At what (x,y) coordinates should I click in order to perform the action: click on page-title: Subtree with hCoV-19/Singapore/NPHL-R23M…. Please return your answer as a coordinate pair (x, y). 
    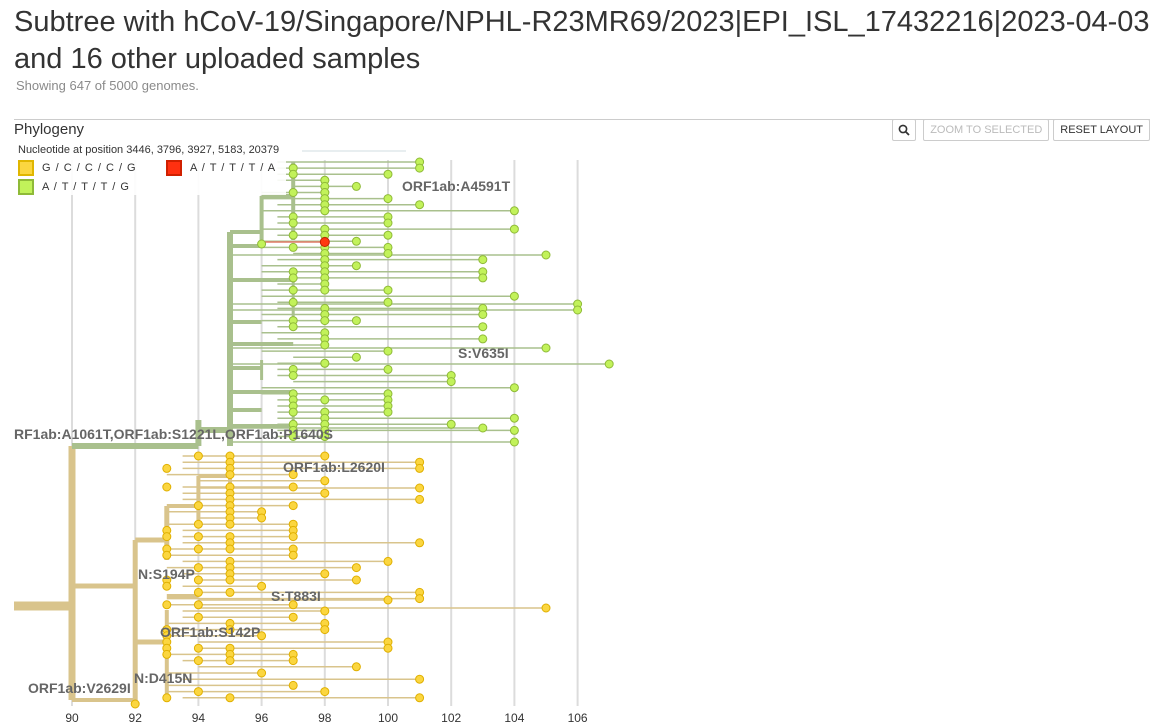
    Looking at the image, I should click on (582, 40).